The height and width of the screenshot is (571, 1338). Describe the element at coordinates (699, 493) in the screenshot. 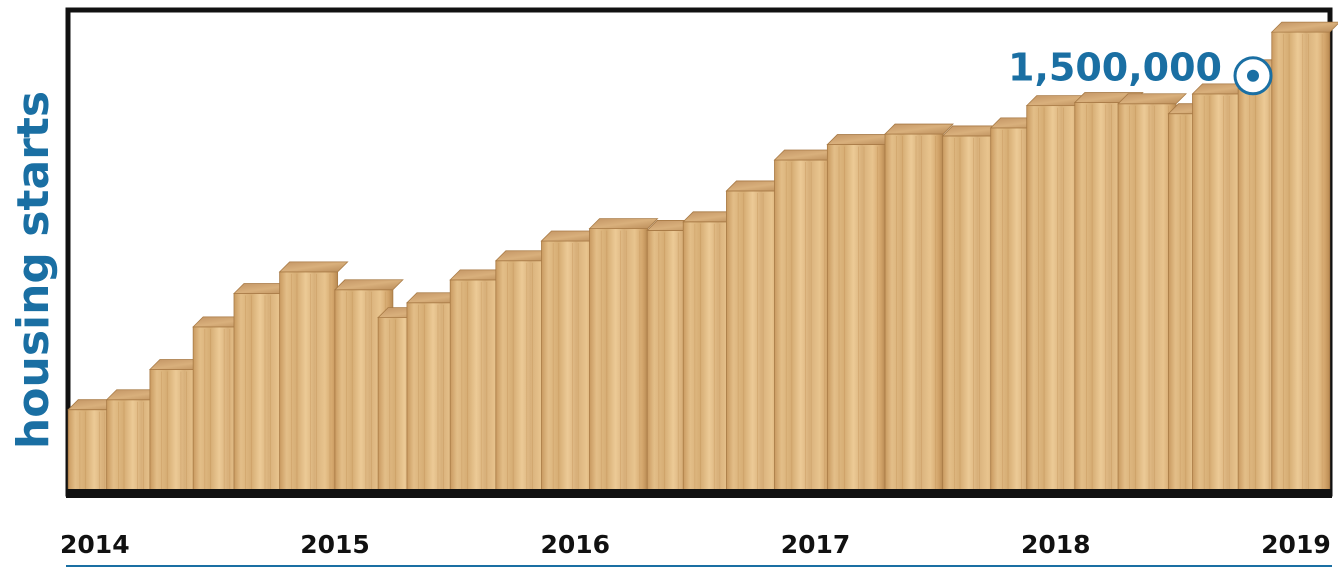

I see `baseline` at that location.